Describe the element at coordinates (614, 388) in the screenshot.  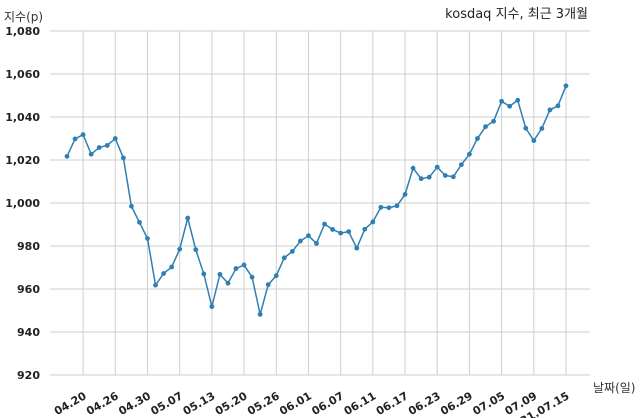
I see `x-axis-title: 날짜(일)` at that location.